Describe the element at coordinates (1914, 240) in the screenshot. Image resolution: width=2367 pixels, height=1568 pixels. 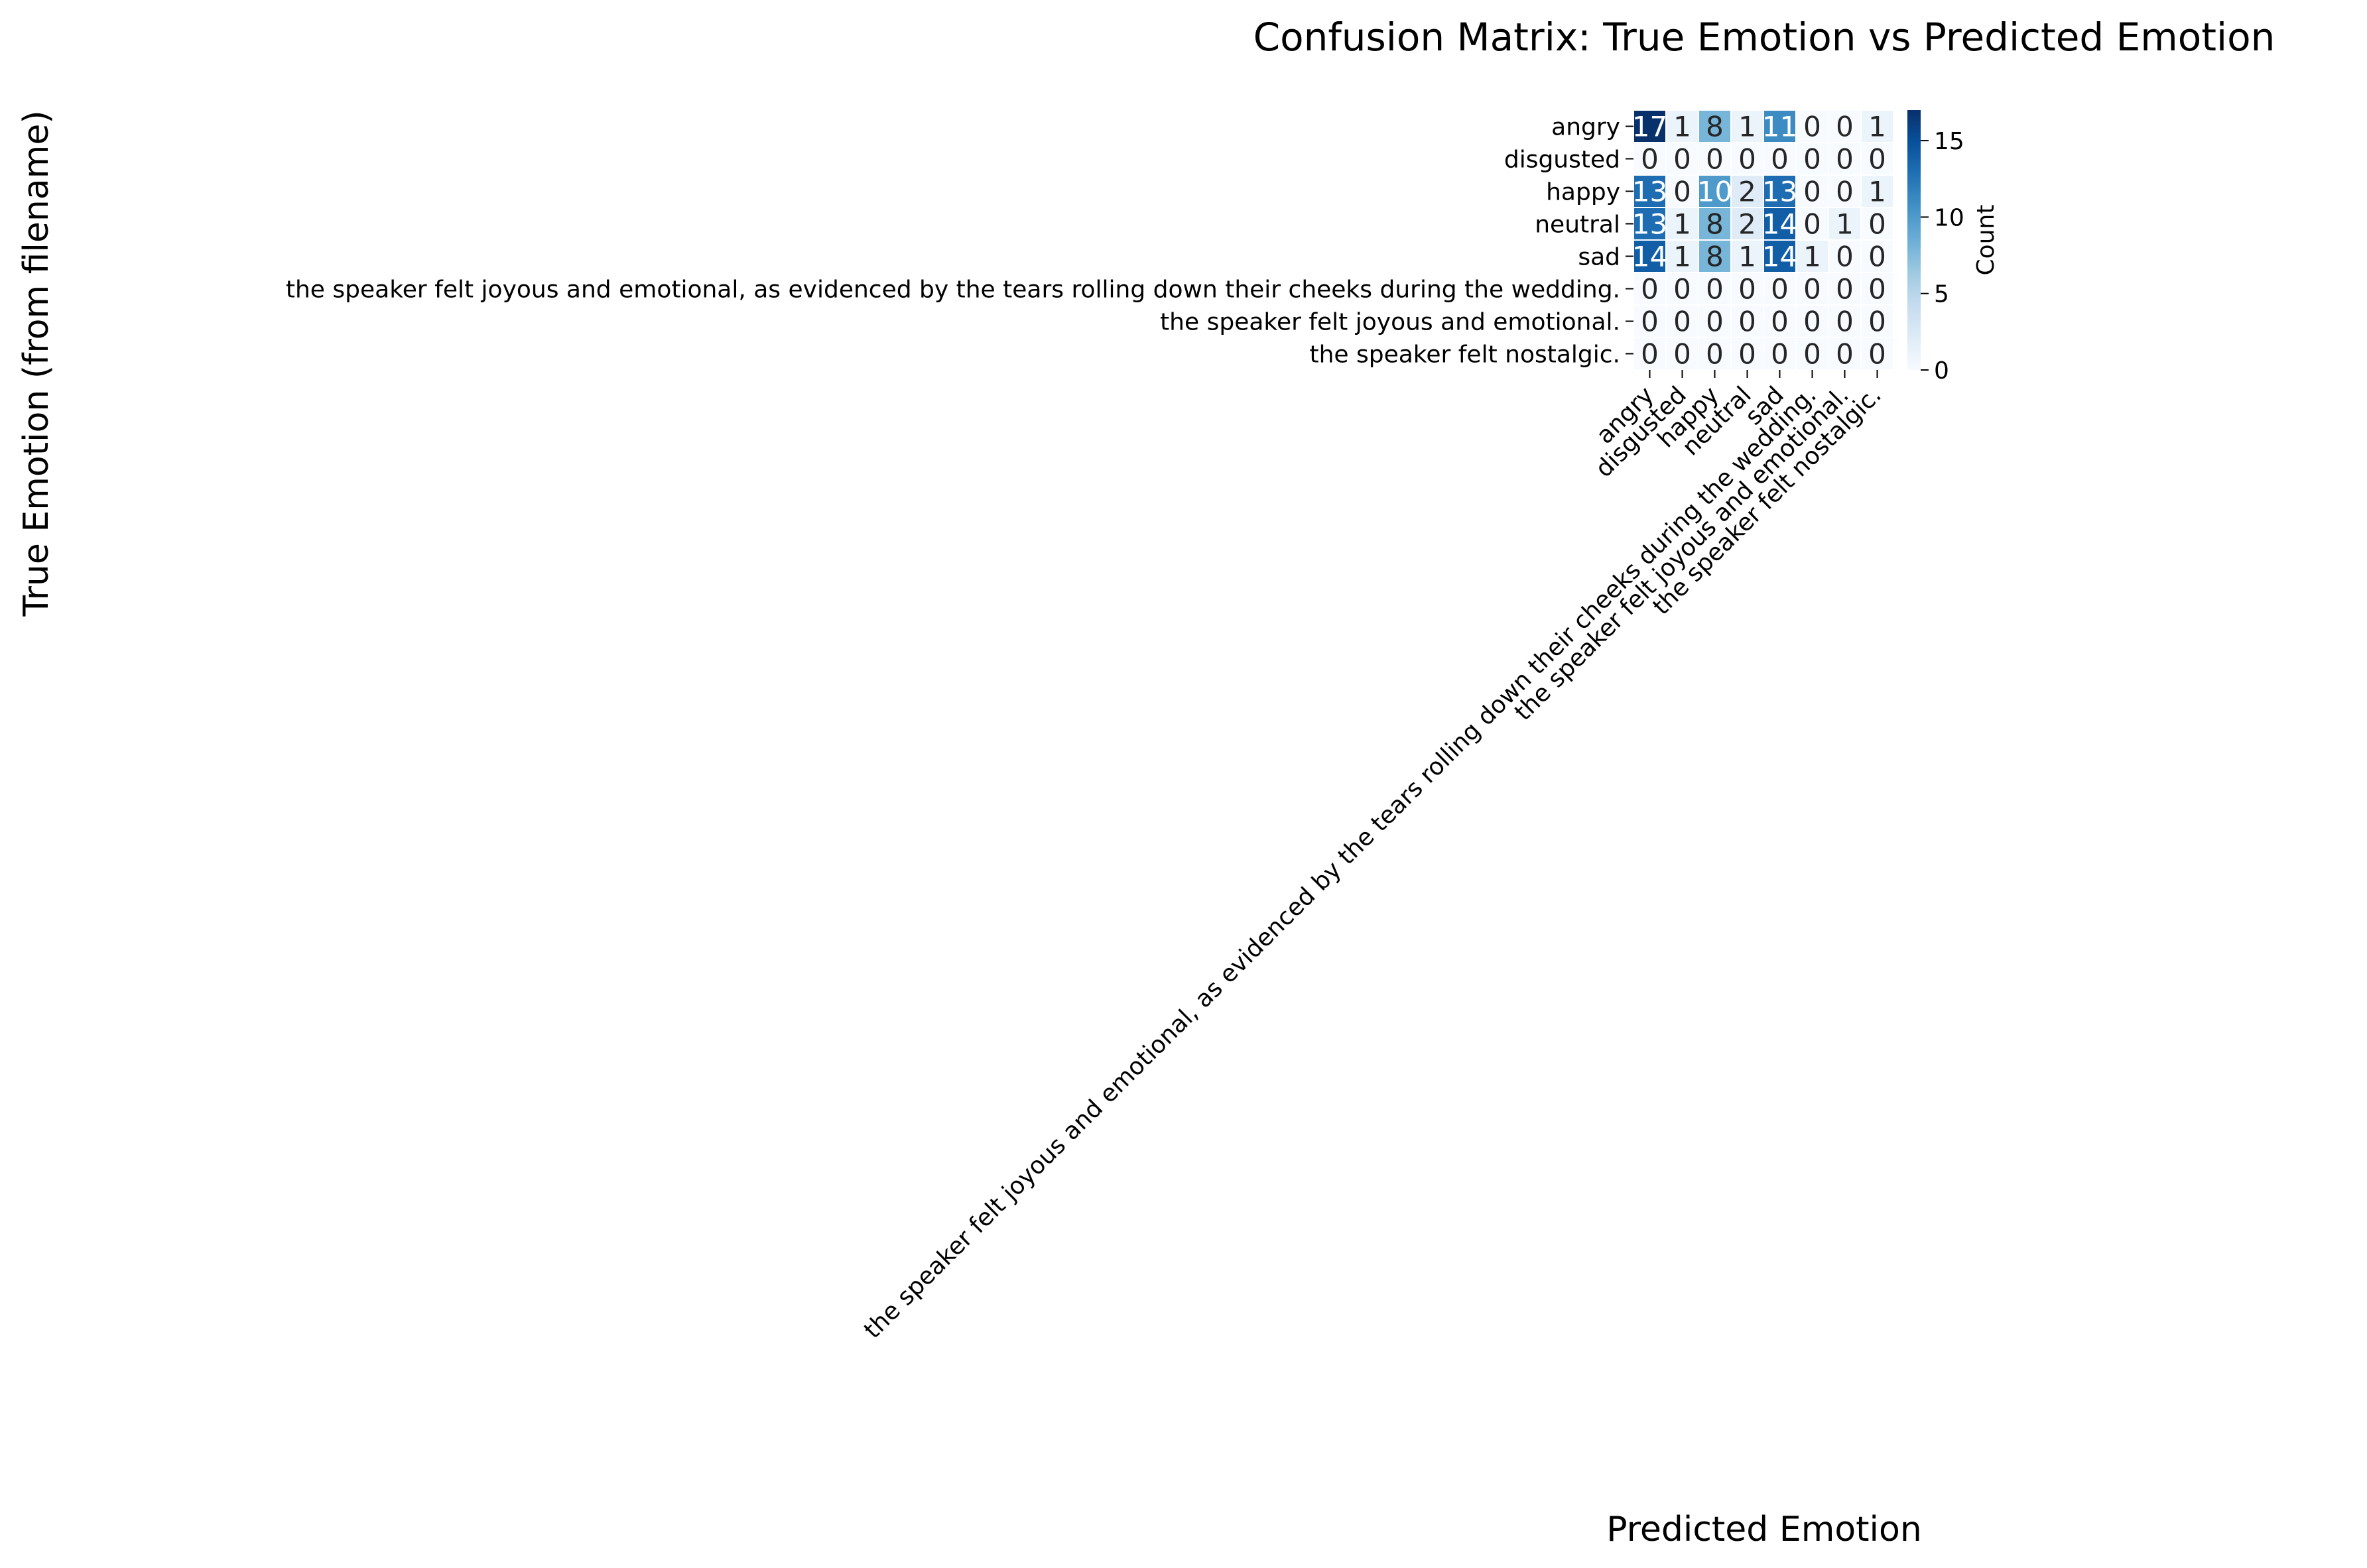
I see `colorbar-gradient` at that location.